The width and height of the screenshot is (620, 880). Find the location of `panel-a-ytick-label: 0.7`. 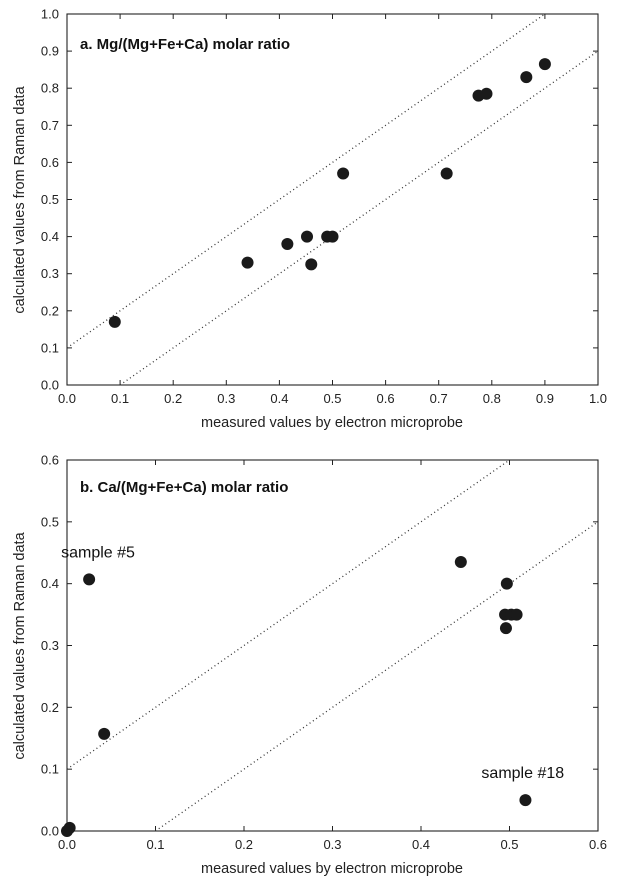

panel-a-ytick-label: 0.7 is located at coordinates (50, 125).